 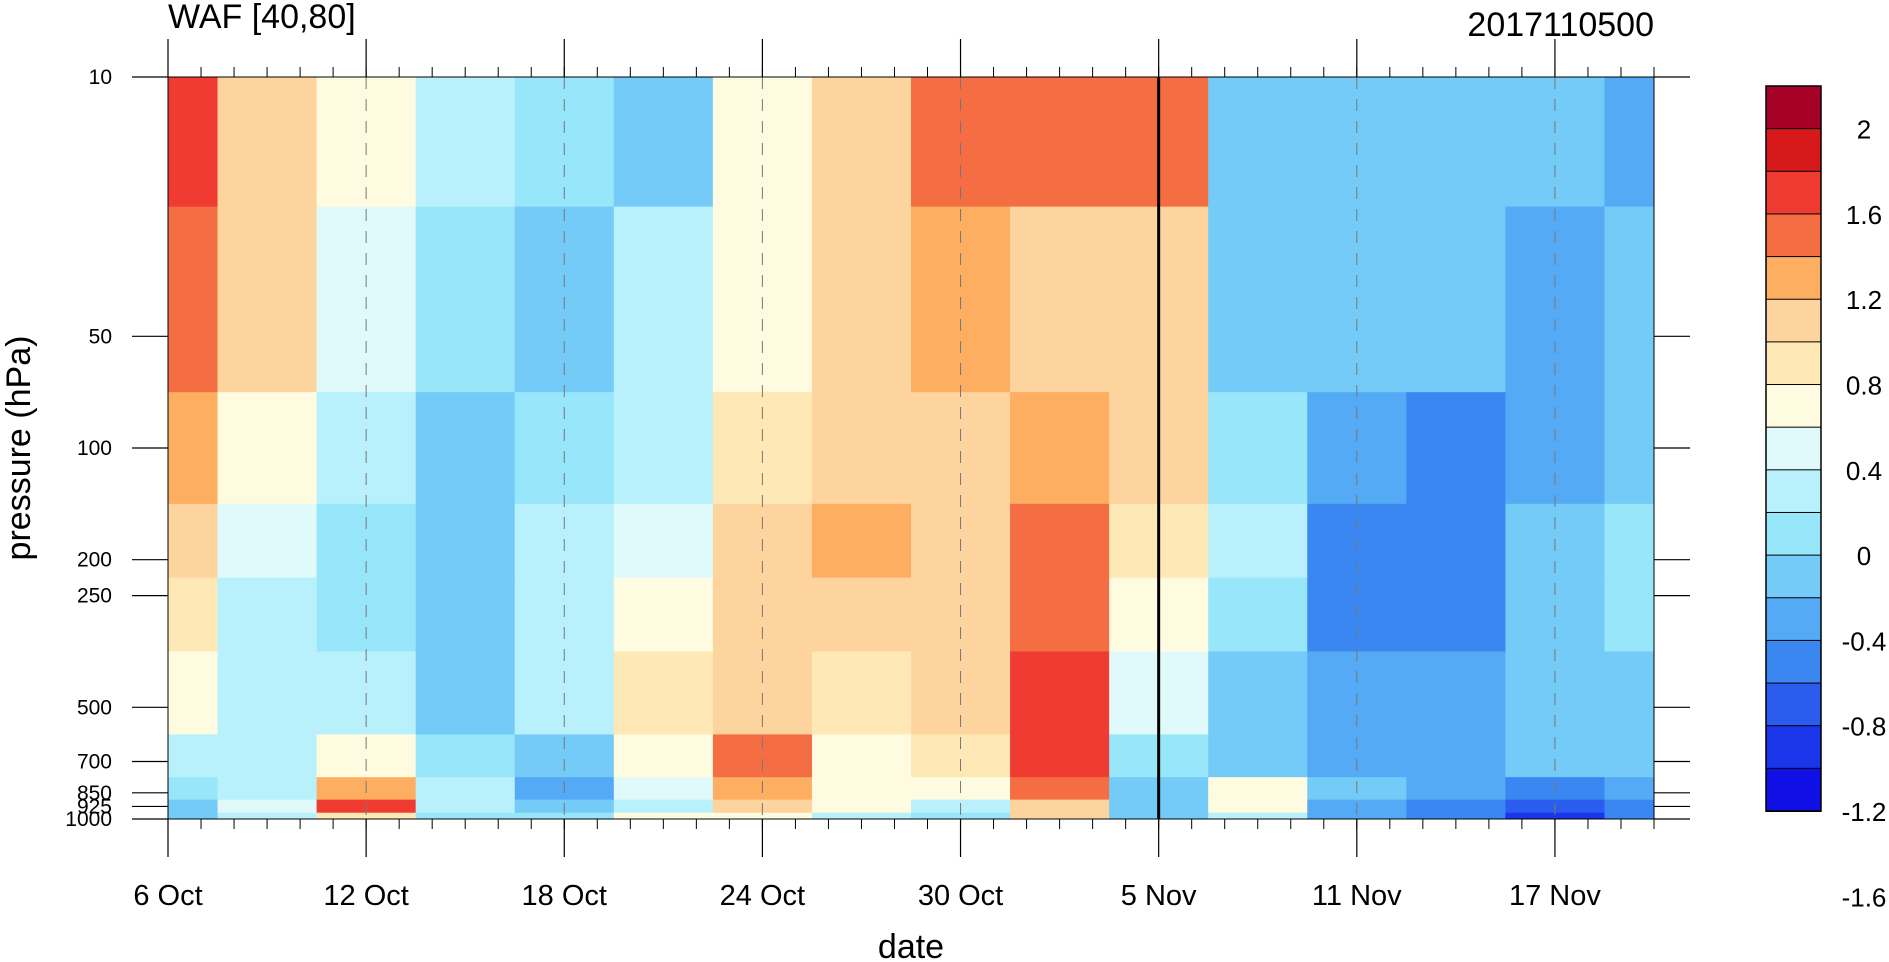 What do you see at coordinates (94, 596) in the screenshot?
I see `y-tick-label: 250` at bounding box center [94, 596].